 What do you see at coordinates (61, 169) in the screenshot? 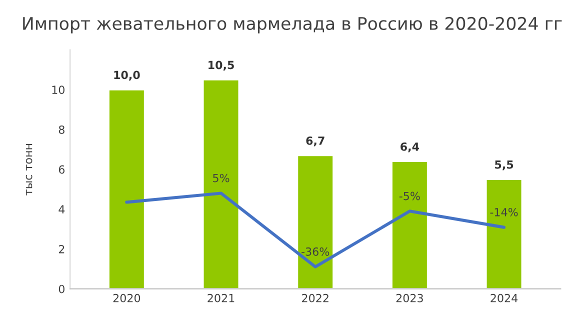
I see `y-tick-label: 6` at bounding box center [61, 169].